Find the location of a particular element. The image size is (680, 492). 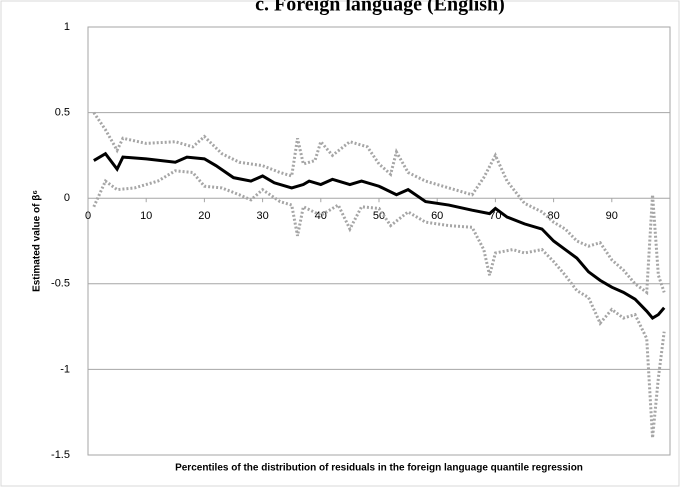

x-tick-label: 90 is located at coordinates (612, 216).